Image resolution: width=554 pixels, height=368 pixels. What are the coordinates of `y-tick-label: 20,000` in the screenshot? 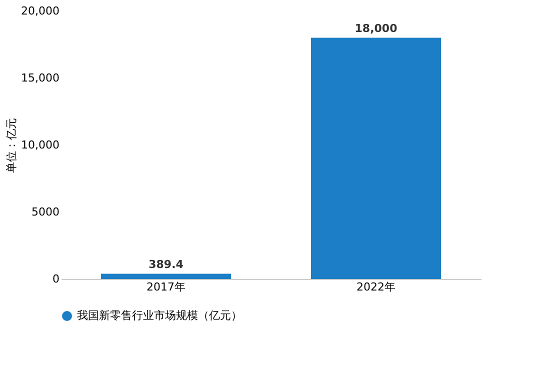 It's located at (40, 11).